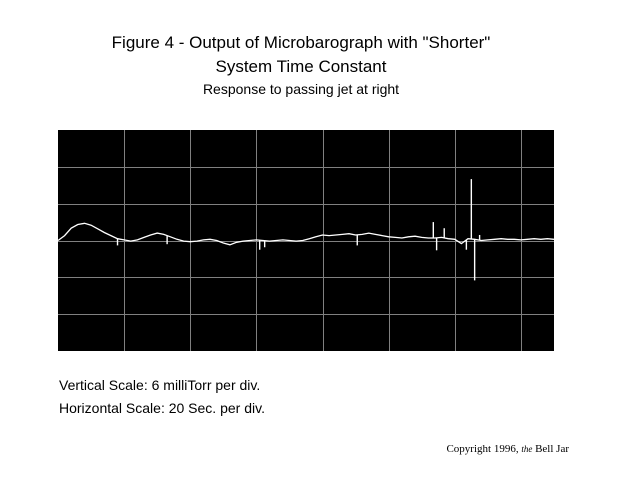 The width and height of the screenshot is (618, 478). What do you see at coordinates (162, 408) in the screenshot?
I see `horizontal-scale-label: Horizontal Scale: 20 Sec. per div.` at bounding box center [162, 408].